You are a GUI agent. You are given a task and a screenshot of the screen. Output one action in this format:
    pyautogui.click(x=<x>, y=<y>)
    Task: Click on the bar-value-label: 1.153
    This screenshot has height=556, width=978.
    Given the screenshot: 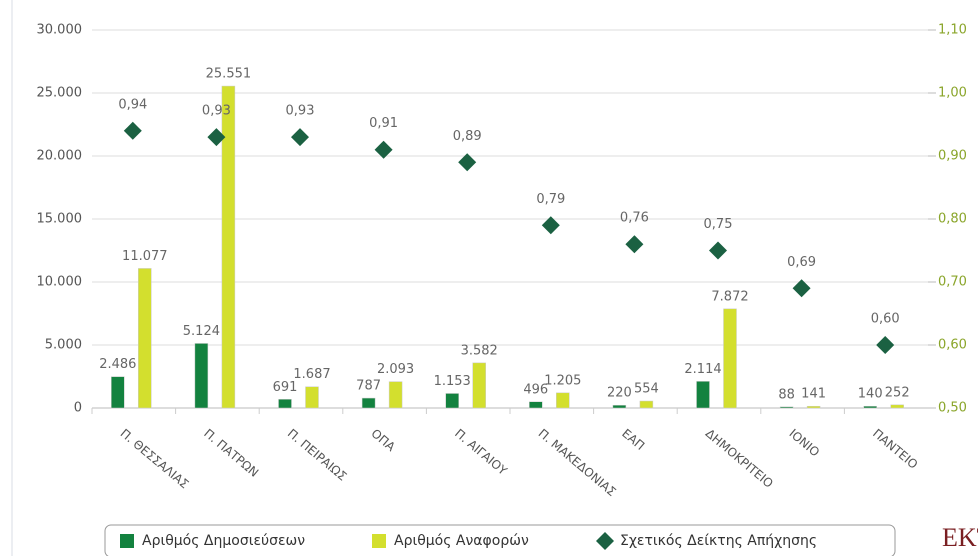 What is the action you would take?
    pyautogui.click(x=452, y=381)
    